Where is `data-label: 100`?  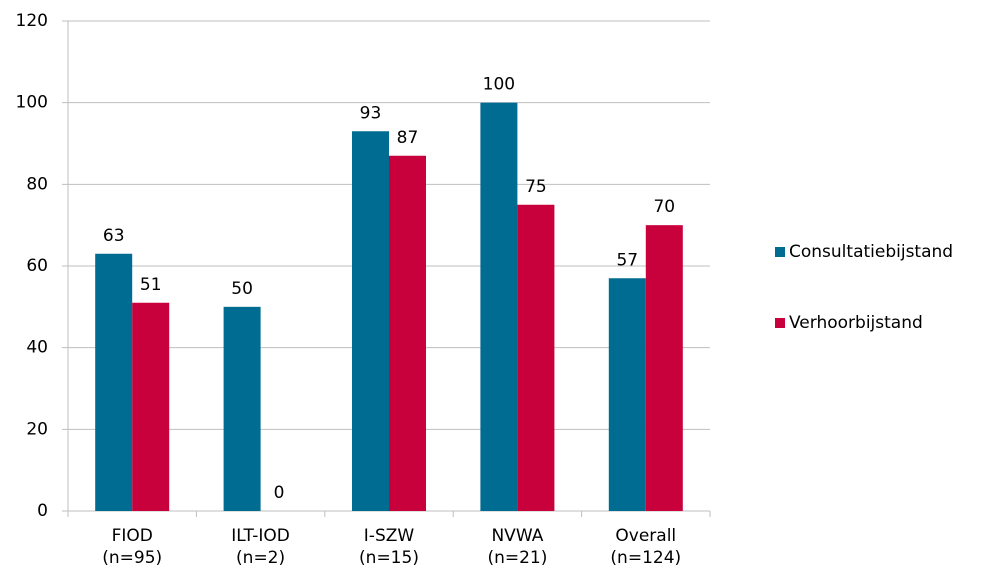 data-label: 100 is located at coordinates (499, 85).